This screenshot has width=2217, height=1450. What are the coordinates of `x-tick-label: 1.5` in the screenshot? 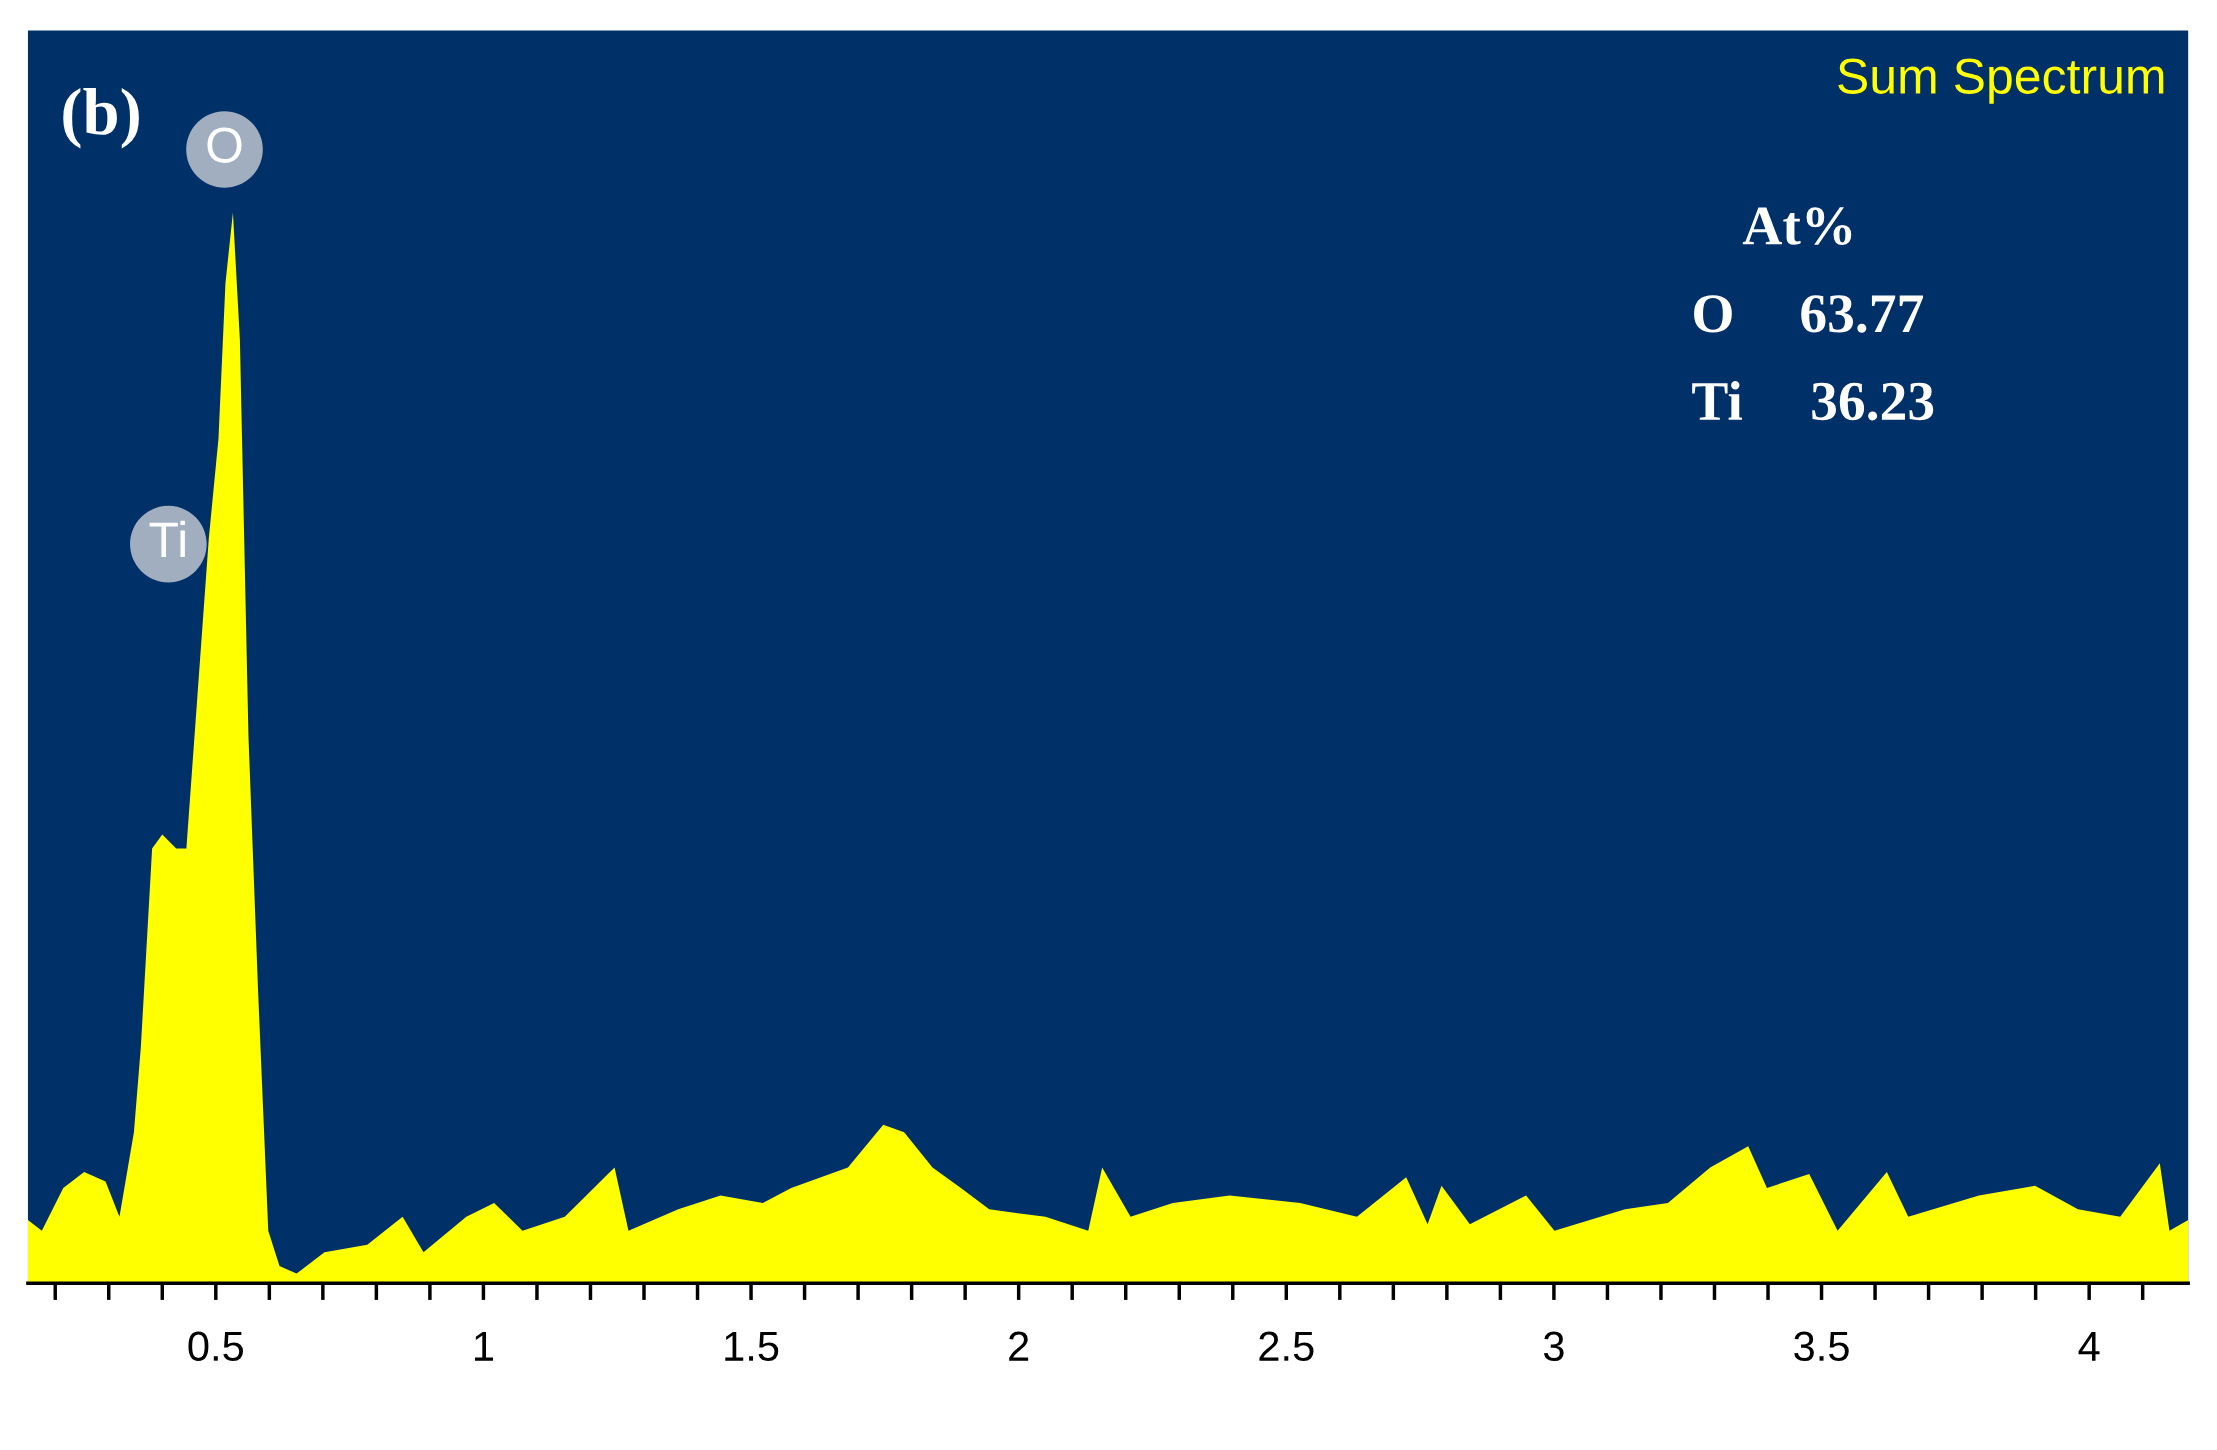 It's located at (752, 1347).